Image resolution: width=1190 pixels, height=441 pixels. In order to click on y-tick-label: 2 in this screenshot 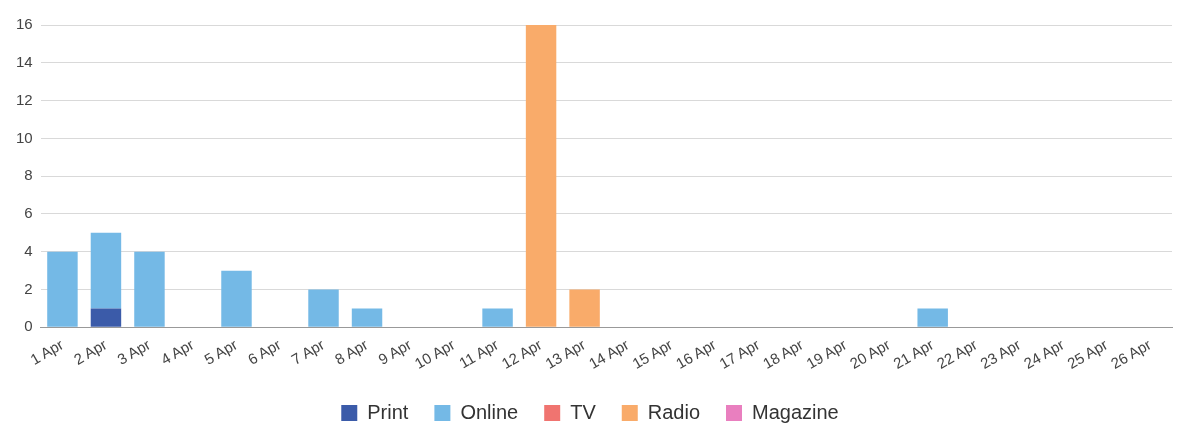, I will do `click(28, 288)`.